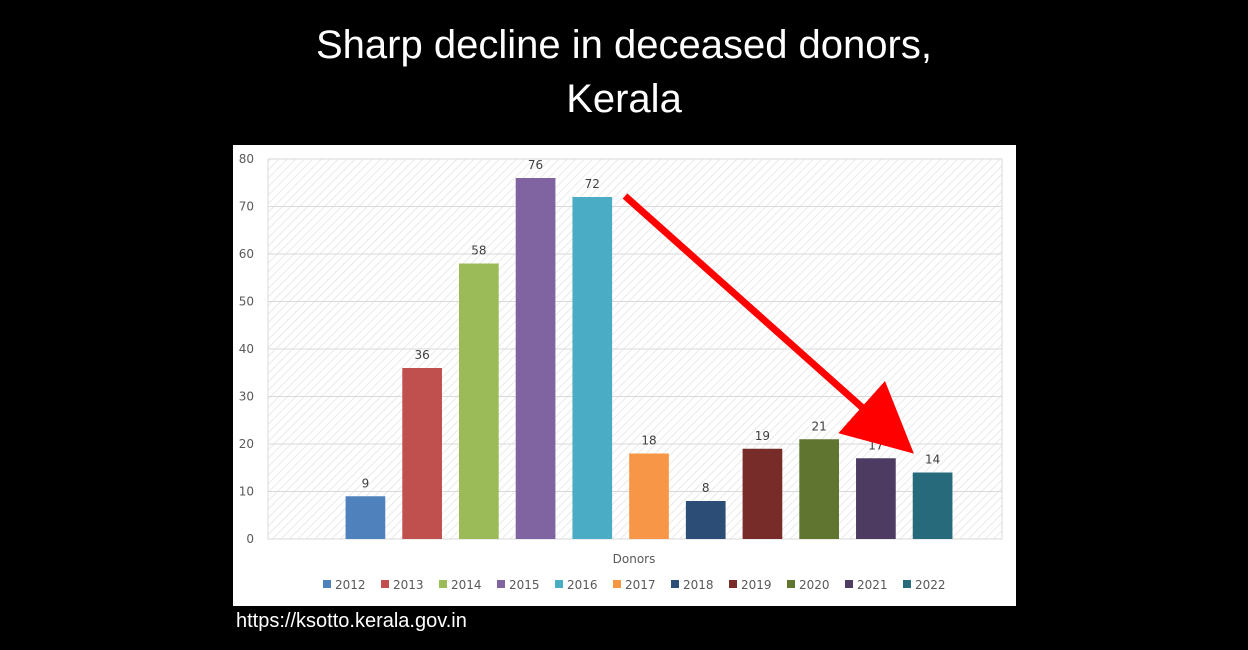  What do you see at coordinates (422, 453) in the screenshot?
I see `bar-2013` at bounding box center [422, 453].